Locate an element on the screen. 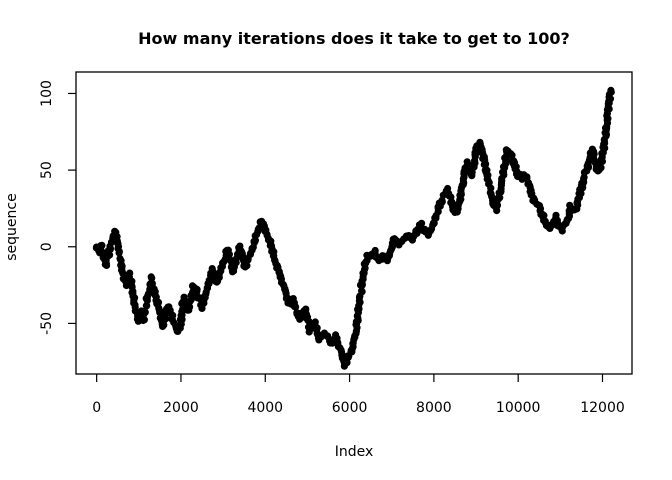  x-tick-label: 12000 is located at coordinates (602, 408).